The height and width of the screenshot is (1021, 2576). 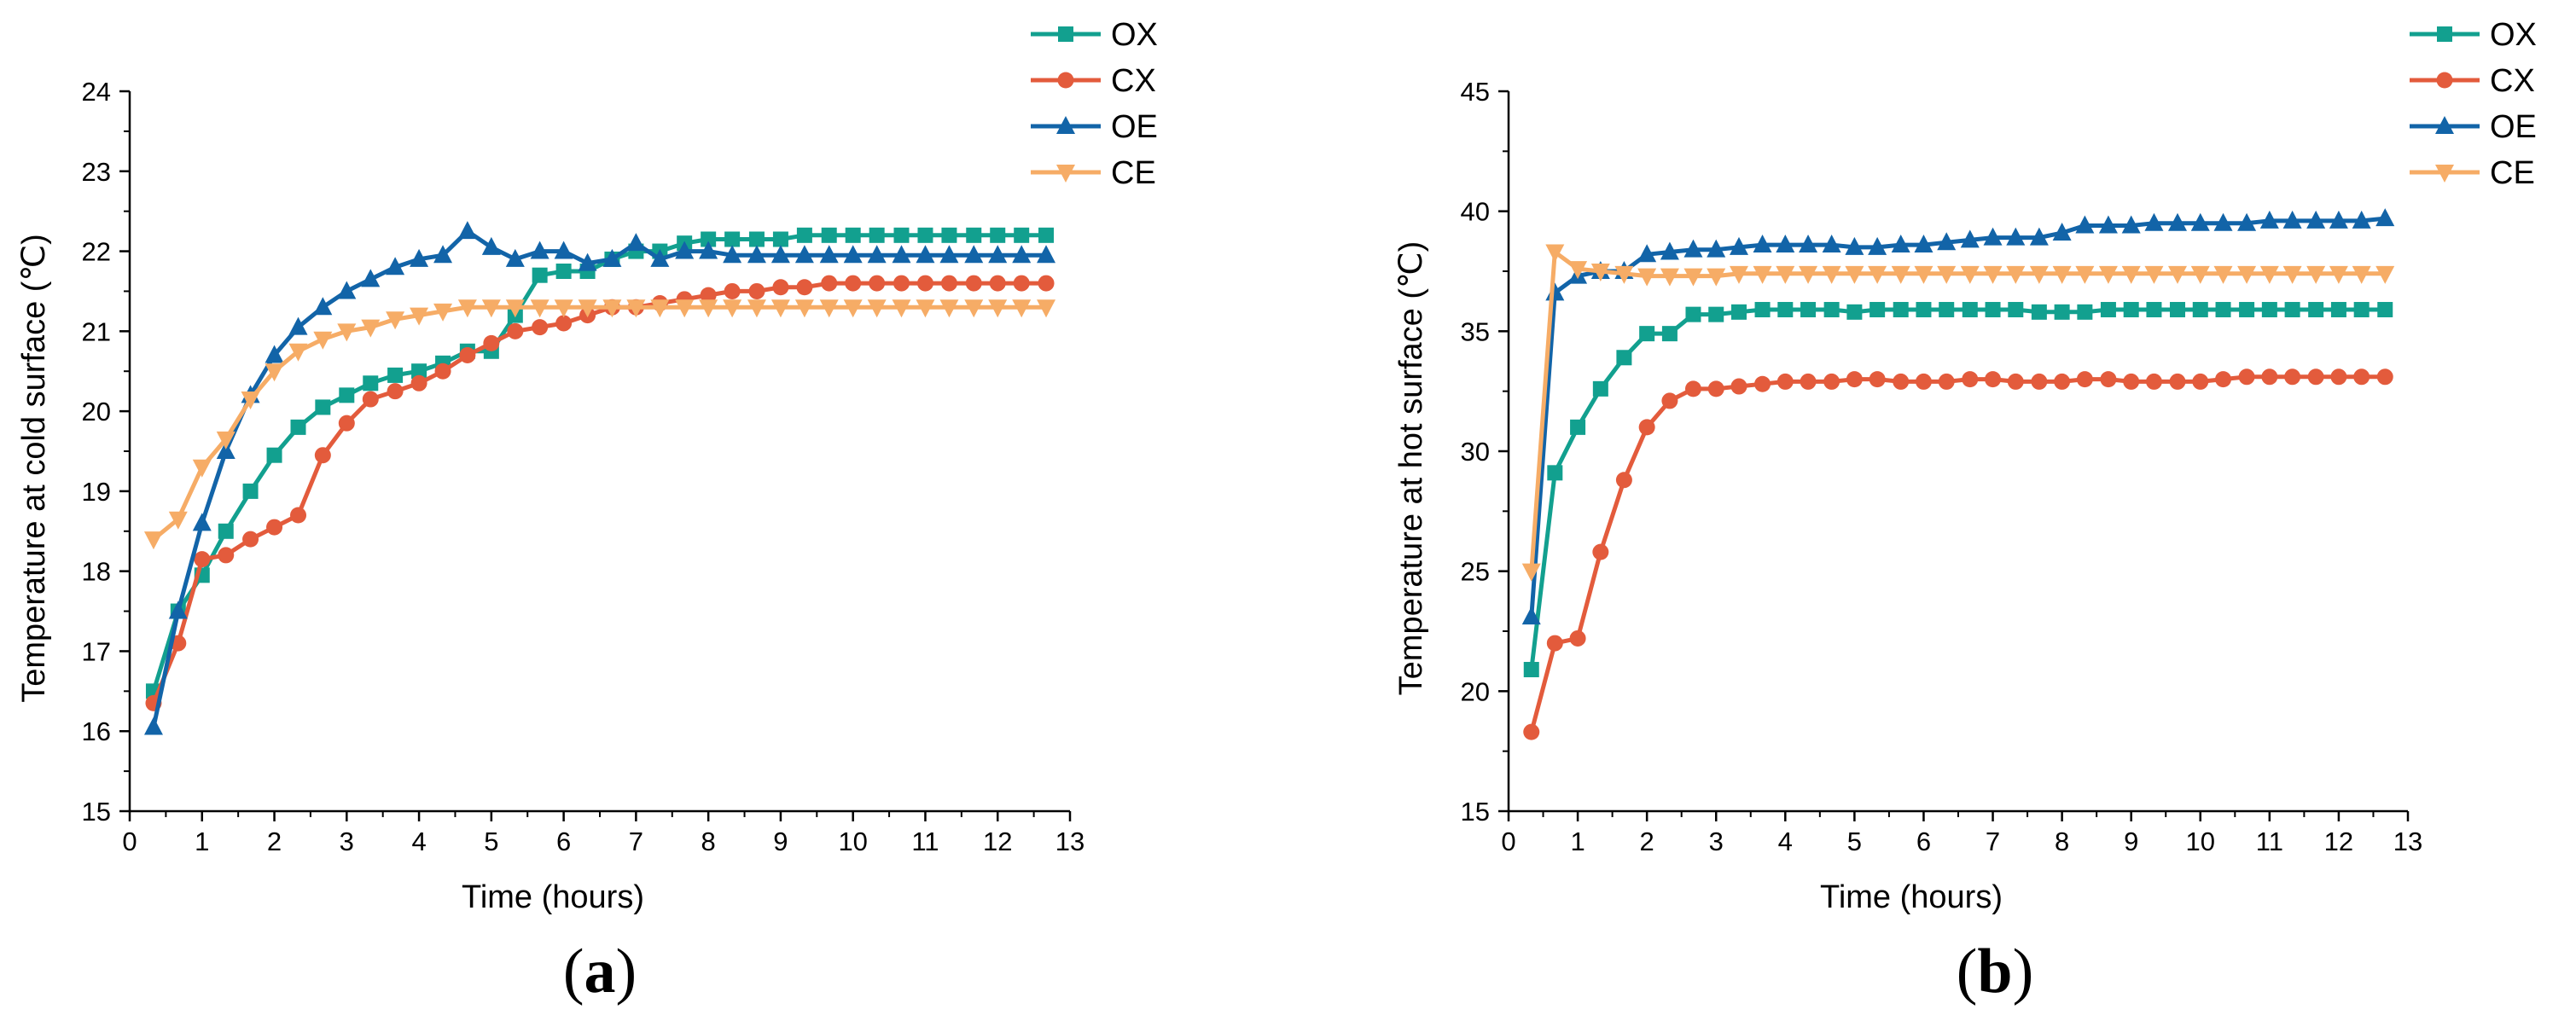 What do you see at coordinates (998, 842) in the screenshot?
I see `x-tick-label: 12` at bounding box center [998, 842].